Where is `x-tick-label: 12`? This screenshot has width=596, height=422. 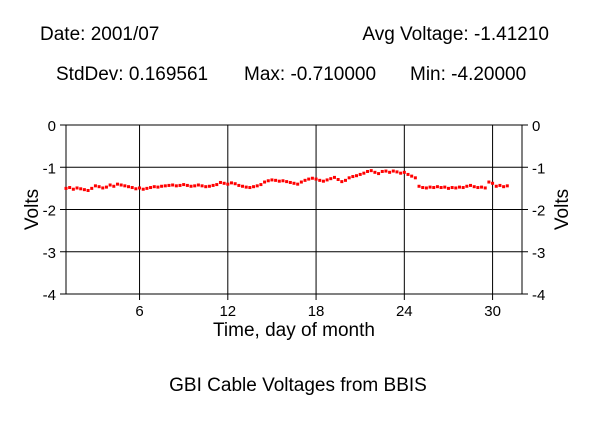
x-tick-label: 12 is located at coordinates (227, 311).